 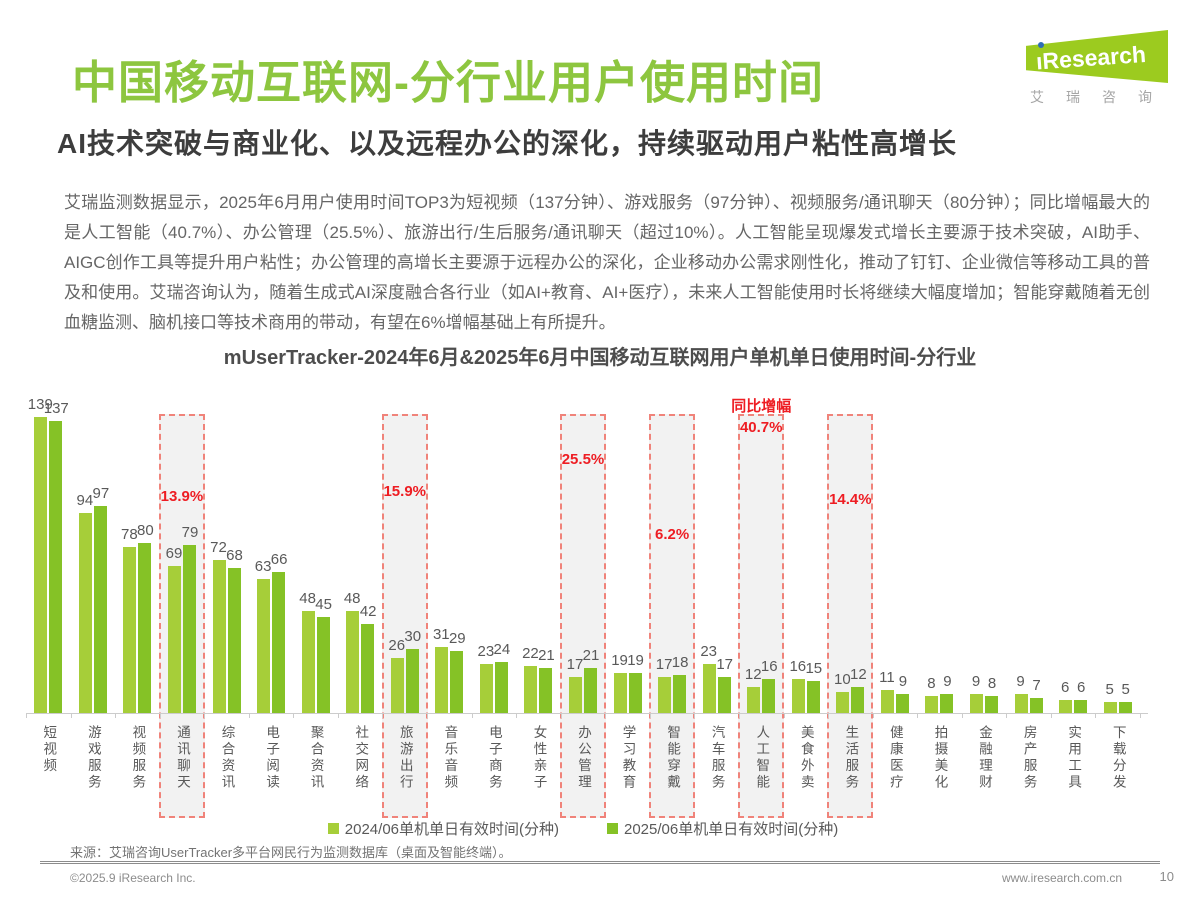 What do you see at coordinates (1074, 758) in the screenshot?
I see `category-label: 实用工具` at bounding box center [1074, 758].